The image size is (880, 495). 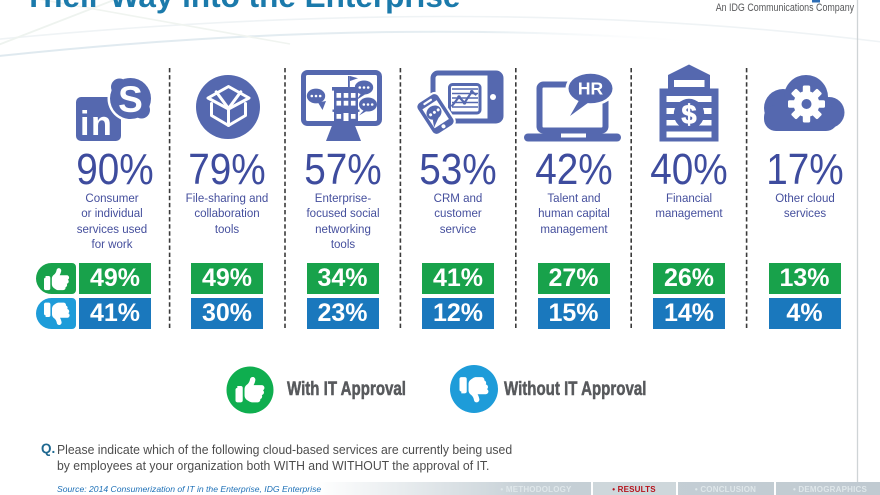 What do you see at coordinates (591, 89) in the screenshot?
I see `svg-text: HR` at bounding box center [591, 89].